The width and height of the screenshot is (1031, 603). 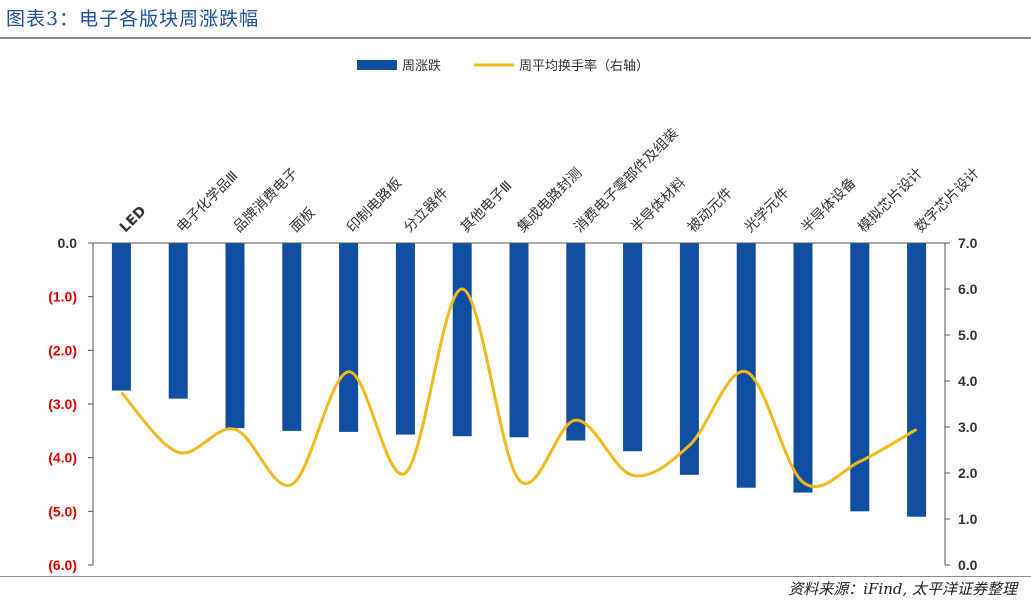 I want to click on legend: 周涨跌 周平均换手率（右轴）, so click(x=503, y=66).